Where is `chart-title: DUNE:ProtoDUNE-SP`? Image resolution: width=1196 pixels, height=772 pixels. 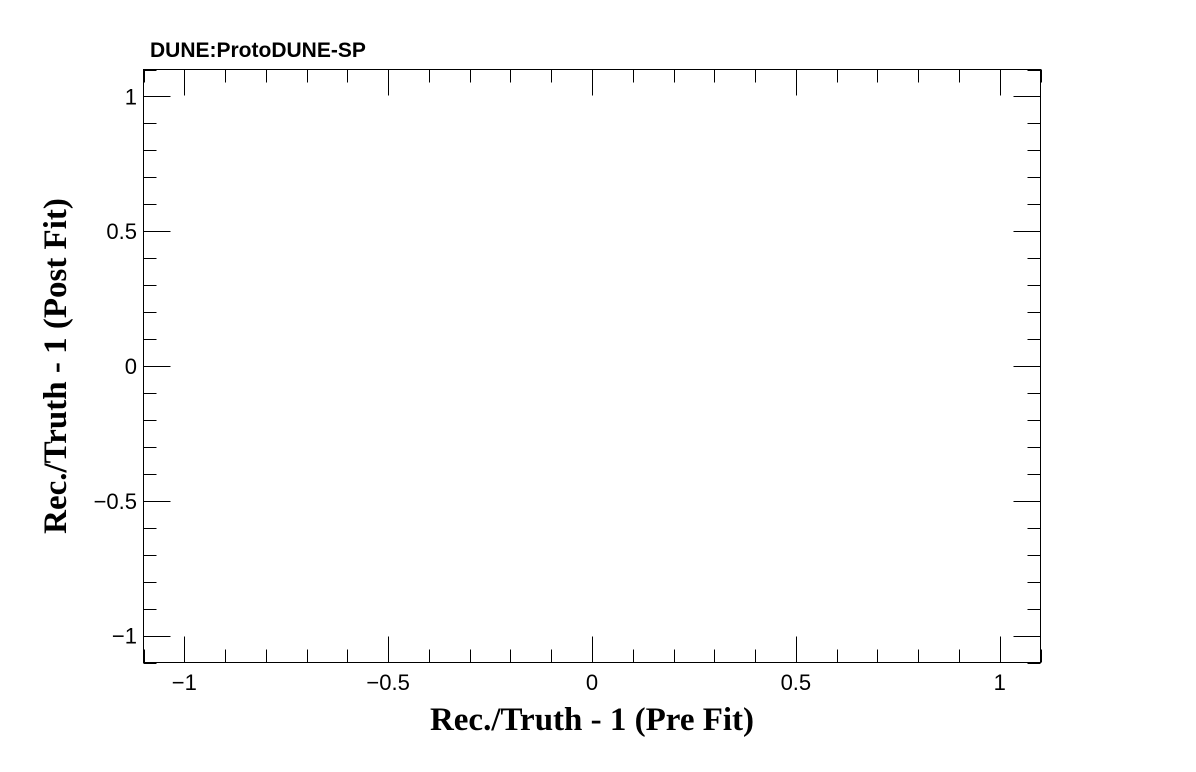
chart-title: DUNE:ProtoDUNE-SP is located at coordinates (258, 50).